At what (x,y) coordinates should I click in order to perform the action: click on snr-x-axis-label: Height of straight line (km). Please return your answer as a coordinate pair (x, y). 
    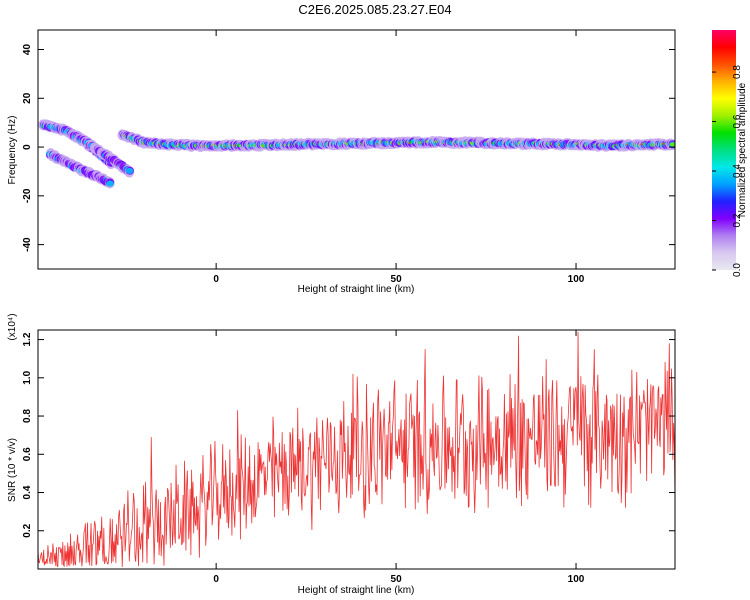
    Looking at the image, I should click on (356, 590).